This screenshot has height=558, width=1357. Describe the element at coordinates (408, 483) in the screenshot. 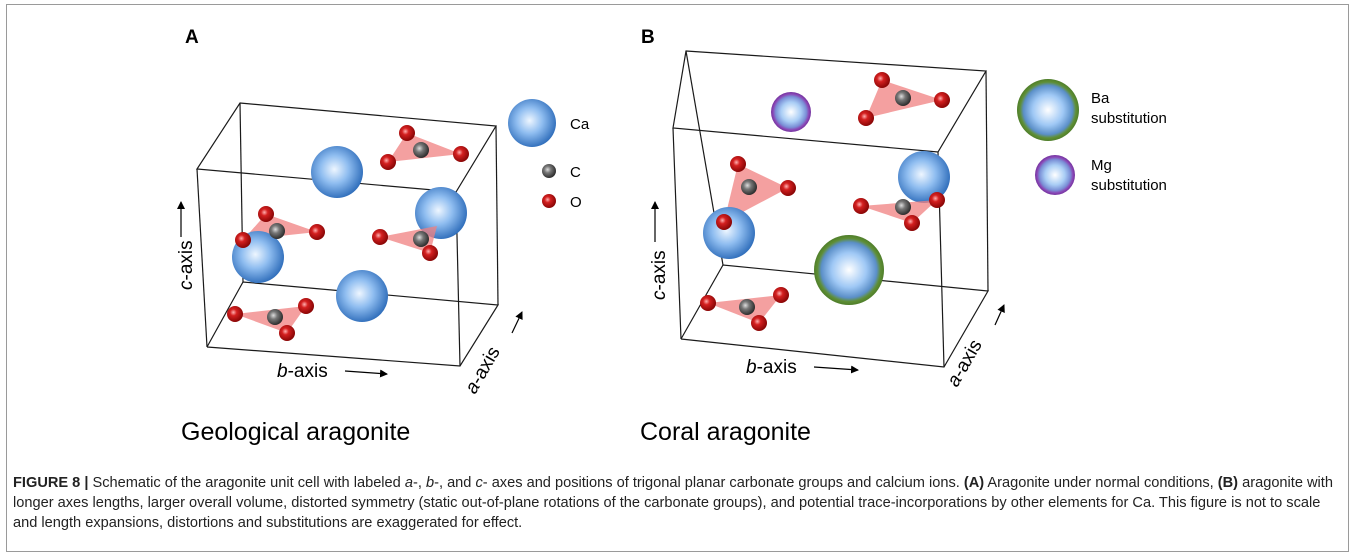

I see `caption-axis-a: a` at that location.